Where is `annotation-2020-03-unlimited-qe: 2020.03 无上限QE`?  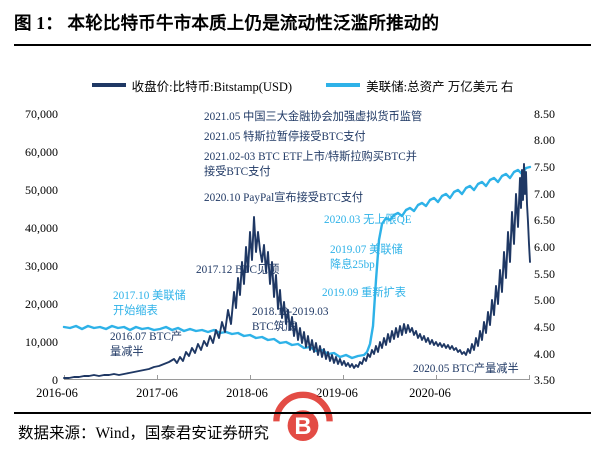 annotation-2020-03-unlimited-qe: 2020.03 无上限QE is located at coordinates (368, 220).